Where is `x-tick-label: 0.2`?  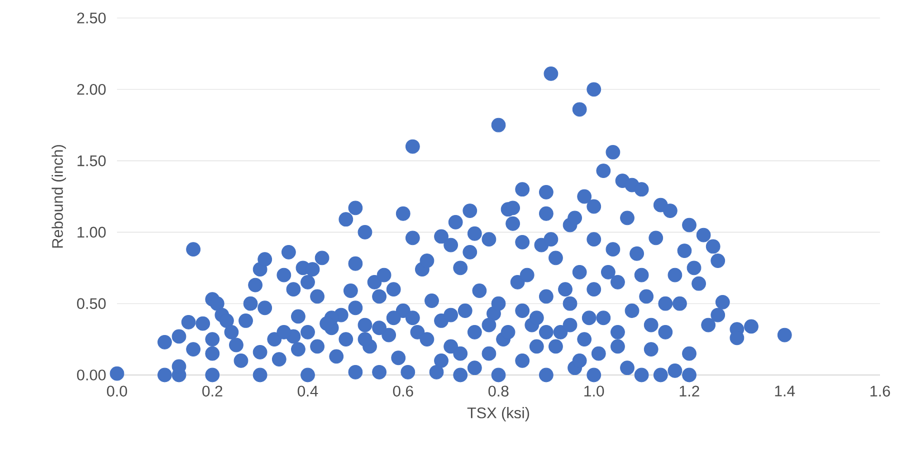
x-tick-label: 0.2 is located at coordinates (212, 391).